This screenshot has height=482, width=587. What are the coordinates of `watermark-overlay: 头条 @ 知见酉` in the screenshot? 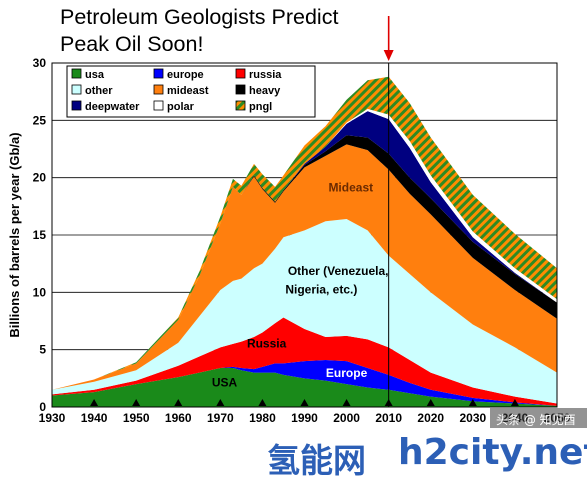 It's located at (536, 420).